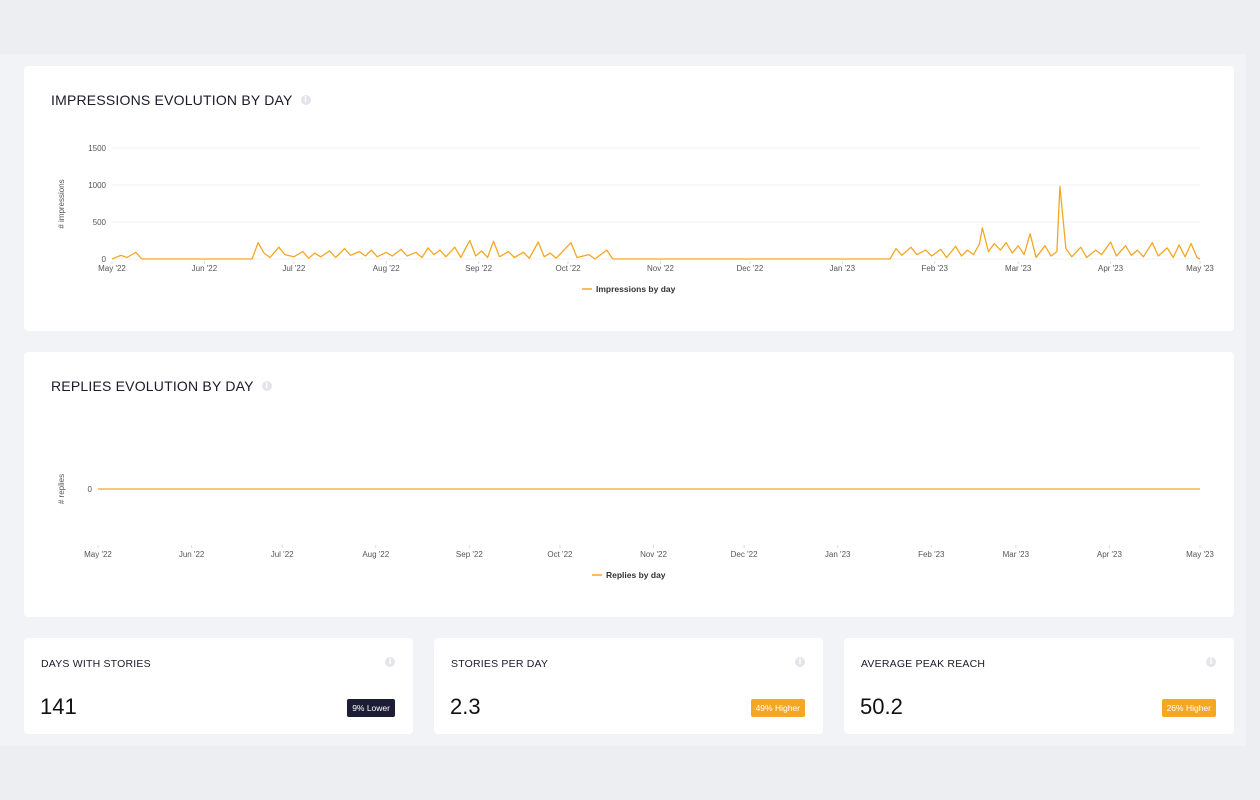 The width and height of the screenshot is (1260, 800). I want to click on impressions-card-title: IMPRESSIONS EVOLUTION BY DAY, so click(172, 100).